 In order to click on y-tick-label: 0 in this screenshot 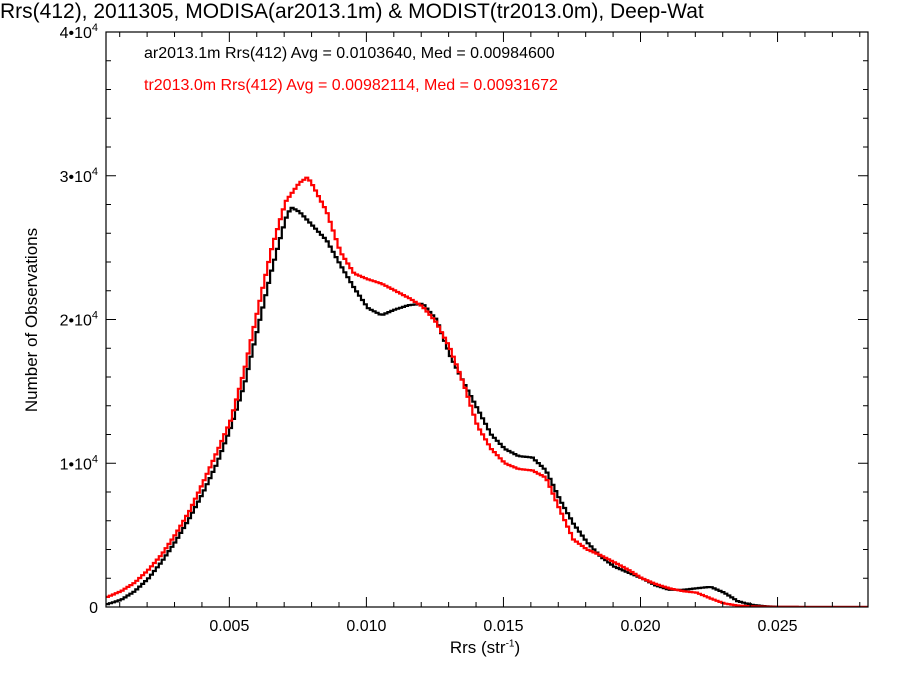, I will do `click(93, 608)`.